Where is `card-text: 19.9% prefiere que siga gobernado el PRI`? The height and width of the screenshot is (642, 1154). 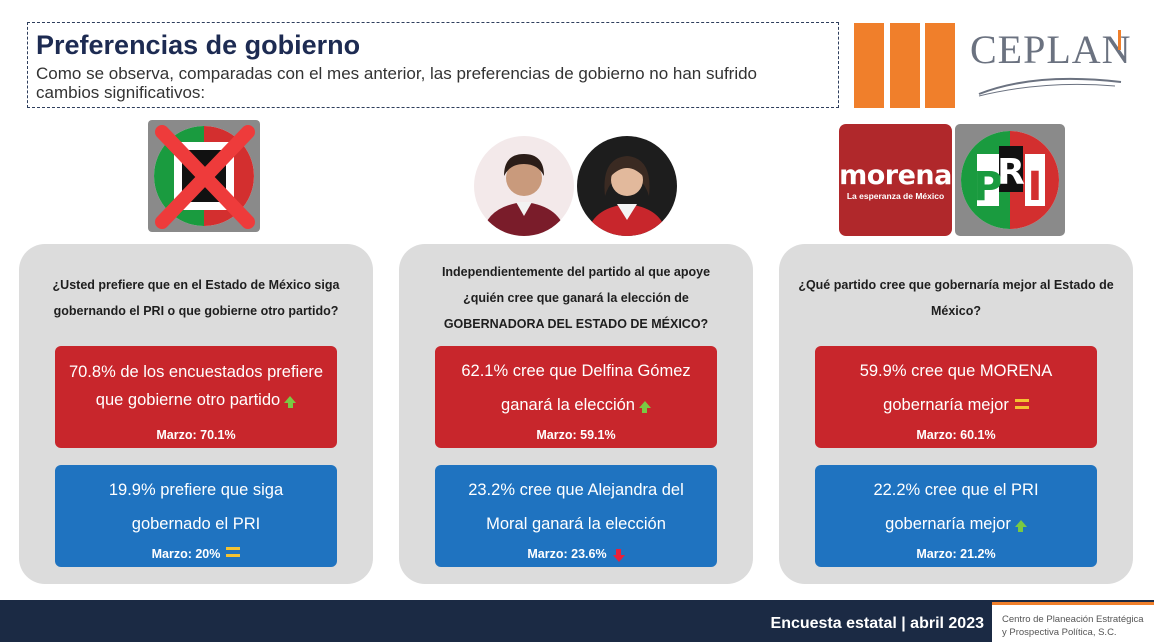
card-text: 19.9% prefiere que siga gobernado el PRI is located at coordinates (196, 507).